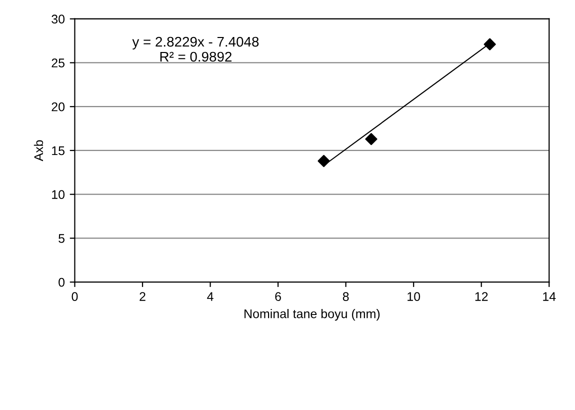  Describe the element at coordinates (278, 296) in the screenshot. I see `x-tick-label: 6` at that location.